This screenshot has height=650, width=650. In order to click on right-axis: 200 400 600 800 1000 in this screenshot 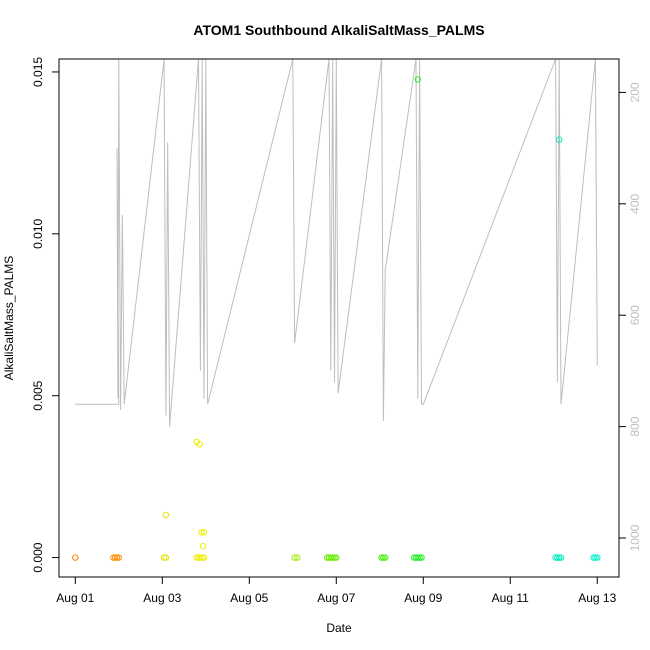, I will do `click(630, 316)`.